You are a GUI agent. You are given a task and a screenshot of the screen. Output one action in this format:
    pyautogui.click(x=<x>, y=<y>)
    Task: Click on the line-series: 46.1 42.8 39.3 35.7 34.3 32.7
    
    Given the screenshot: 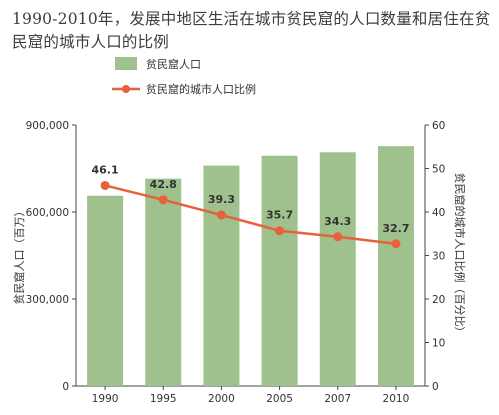 What is the action you would take?
    pyautogui.click(x=250, y=206)
    